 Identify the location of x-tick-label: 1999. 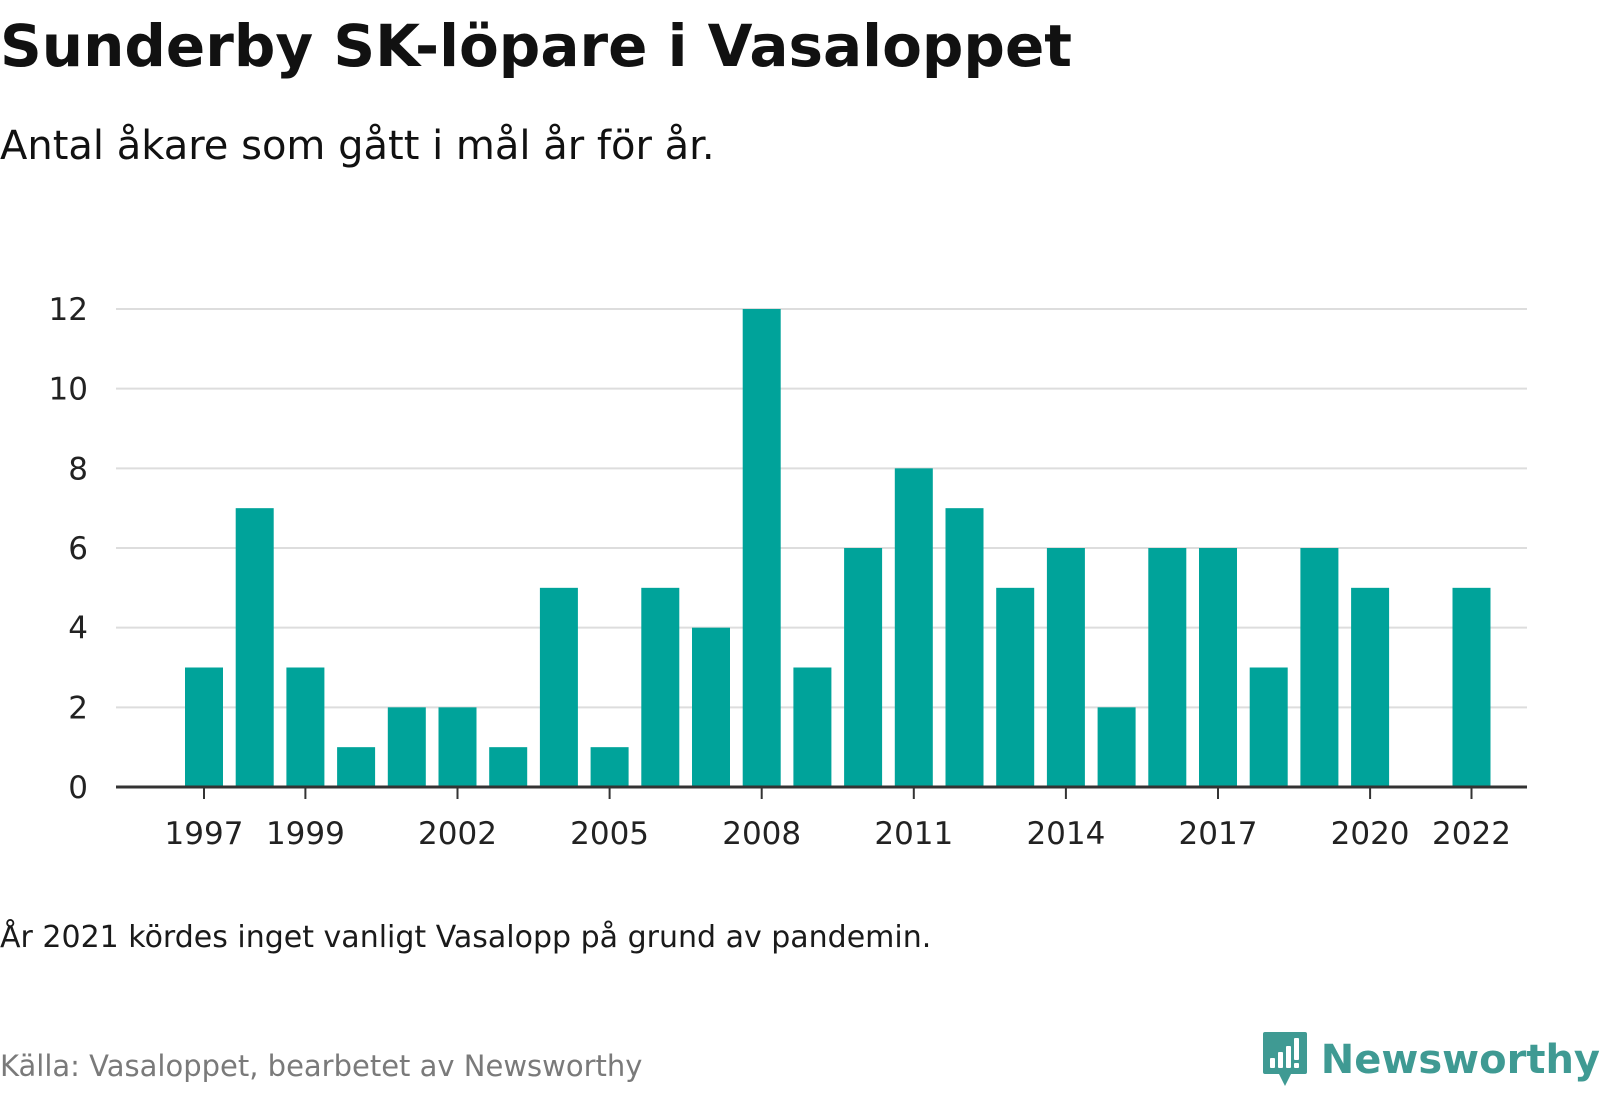
(305, 834).